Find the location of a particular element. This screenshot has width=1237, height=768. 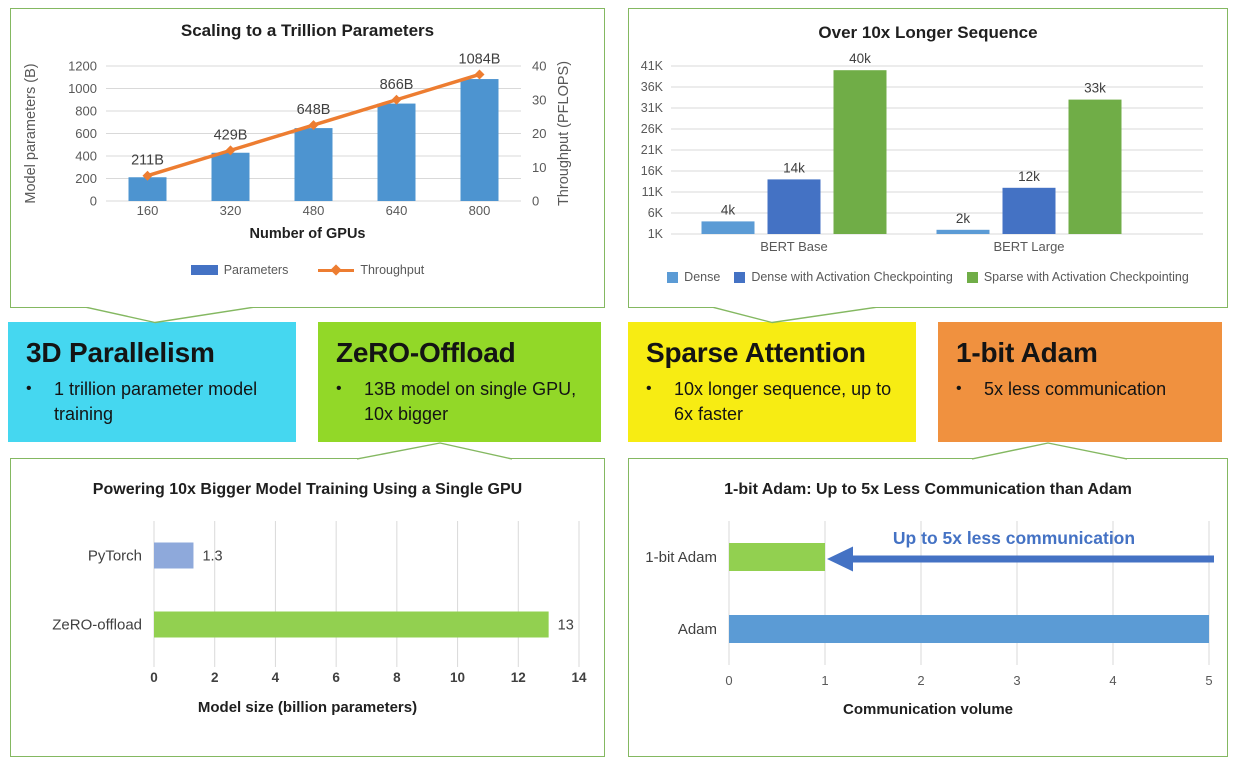

svg-text: Throughput (PFLOPS) is located at coordinates (564, 133).